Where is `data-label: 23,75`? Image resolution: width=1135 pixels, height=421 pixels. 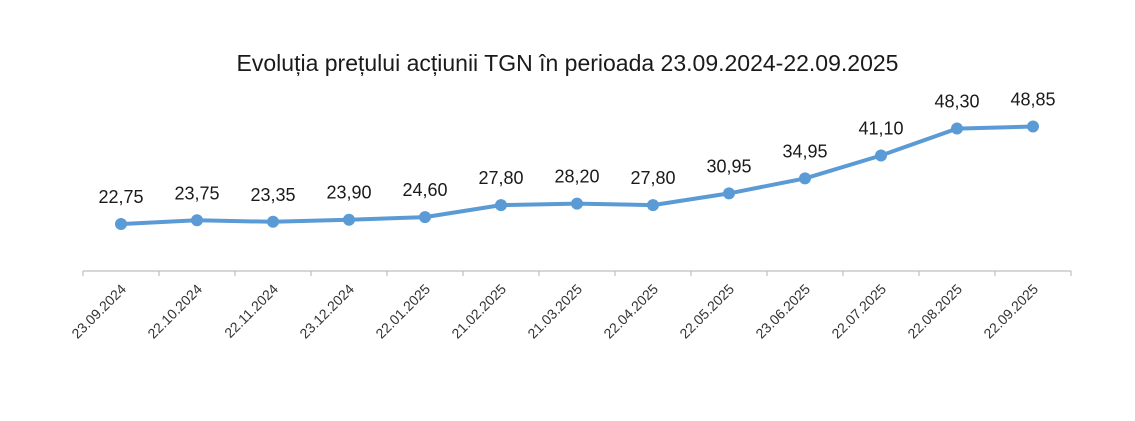
data-label: 23,75 is located at coordinates (196, 193).